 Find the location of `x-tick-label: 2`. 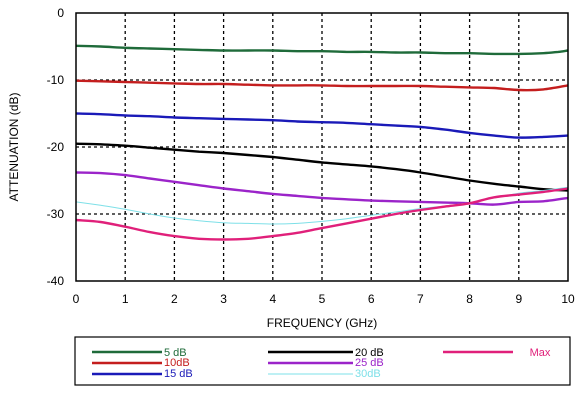

x-tick-label: 2 is located at coordinates (174, 299).